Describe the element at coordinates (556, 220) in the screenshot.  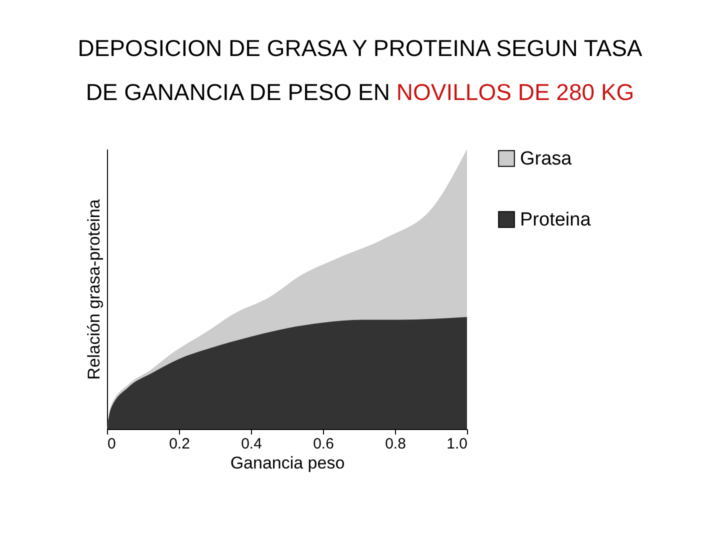
I see `legend-label: Proteina` at that location.